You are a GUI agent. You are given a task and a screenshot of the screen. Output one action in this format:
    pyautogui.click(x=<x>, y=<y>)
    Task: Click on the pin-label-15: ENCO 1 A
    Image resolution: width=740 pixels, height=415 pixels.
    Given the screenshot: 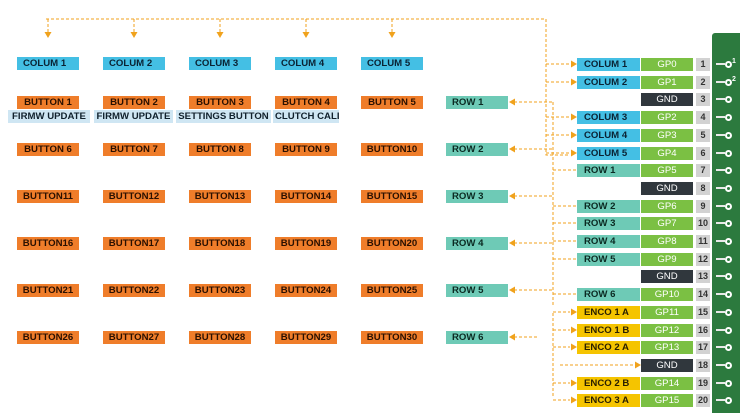 What is the action you would take?
    pyautogui.click(x=608, y=312)
    